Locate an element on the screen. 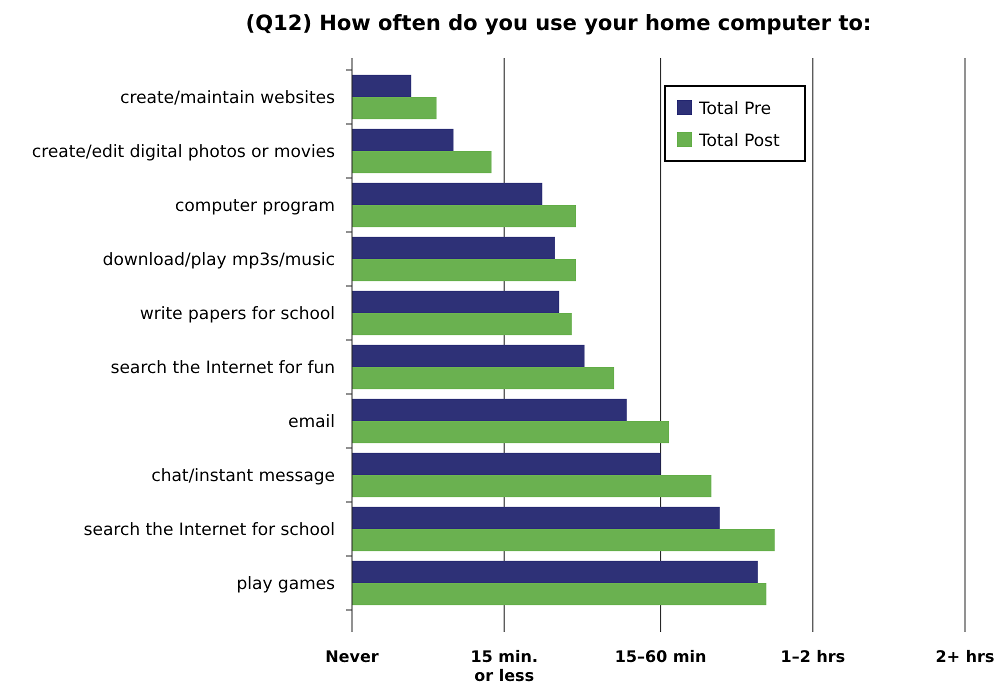  y-tick-label: create/edit digital photos or movies is located at coordinates (184, 152).